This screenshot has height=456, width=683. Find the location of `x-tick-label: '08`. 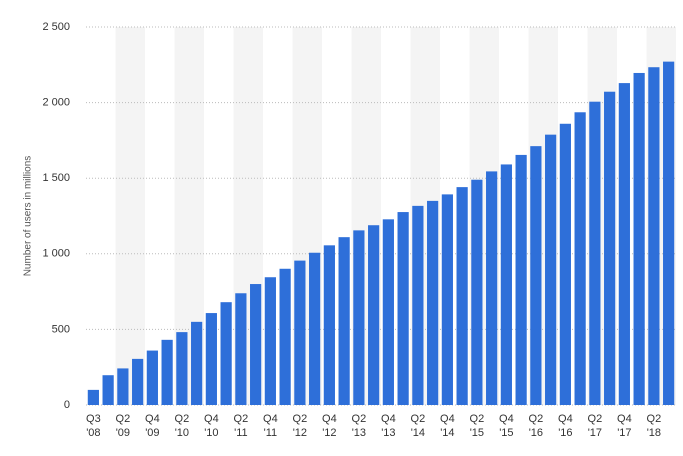

x-tick-label: '08 is located at coordinates (93, 433).